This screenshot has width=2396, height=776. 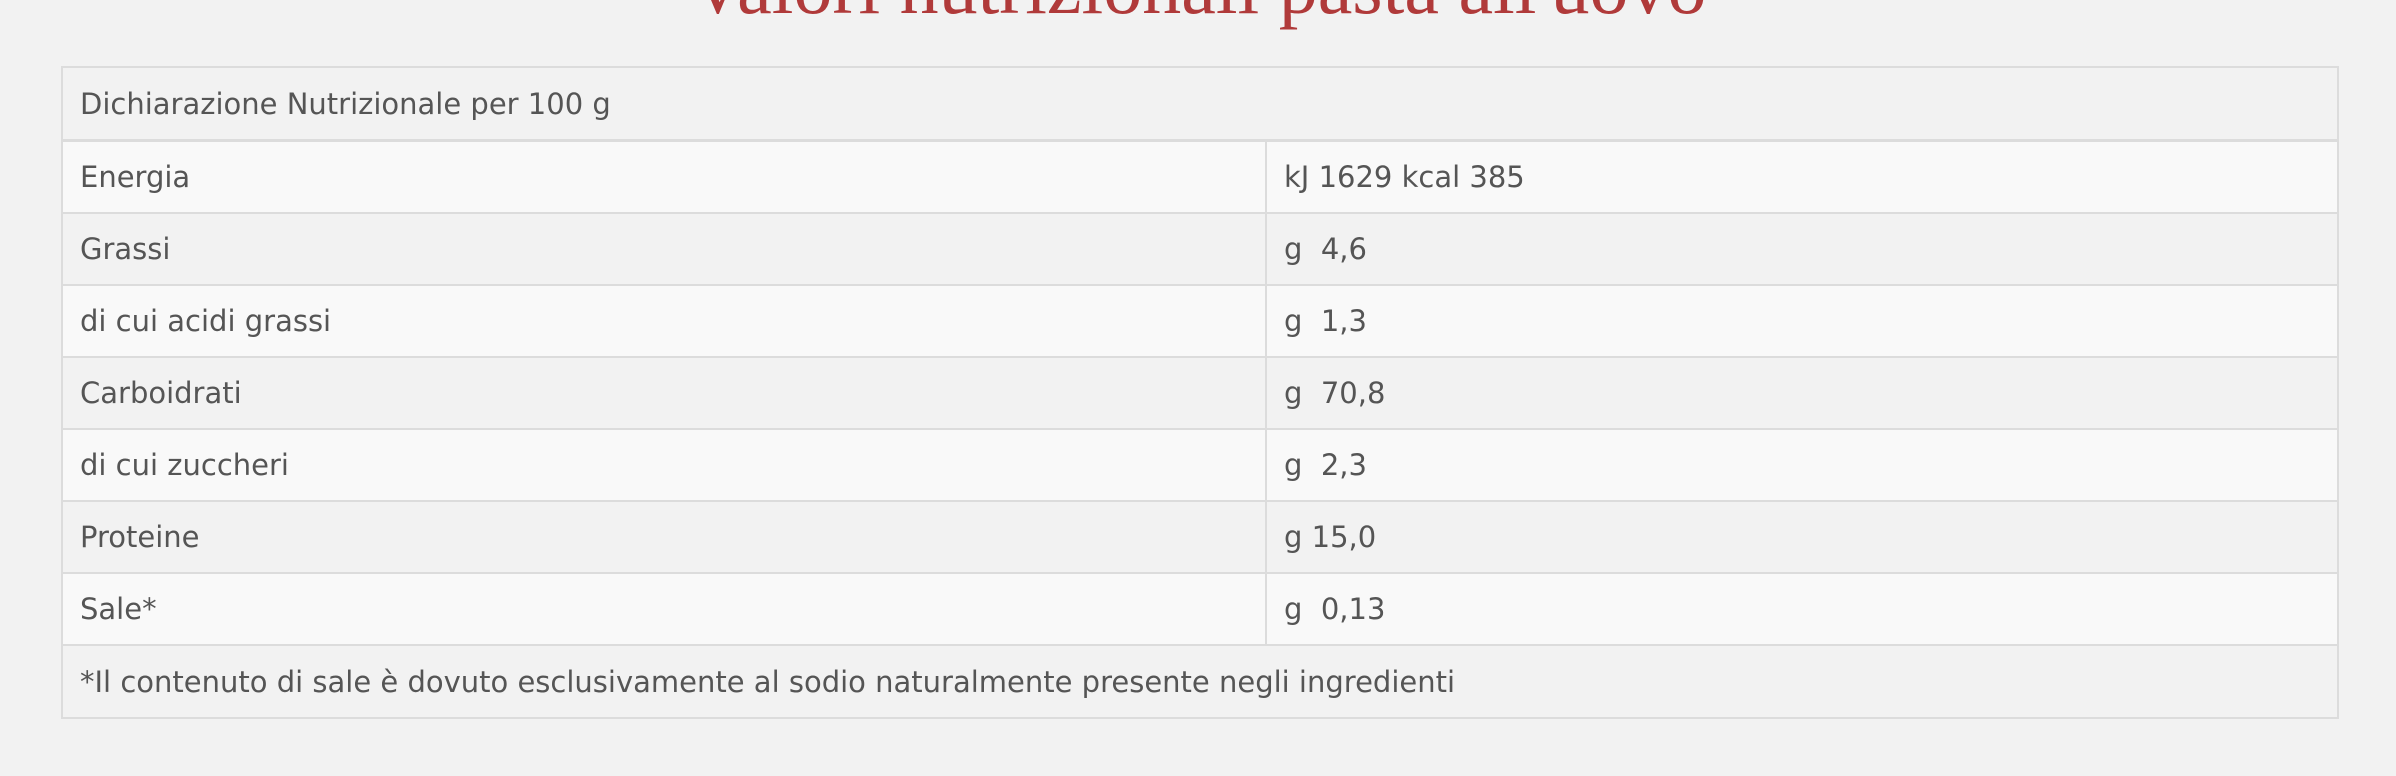 What do you see at coordinates (664, 249) in the screenshot?
I see `nutrient-name: Grassi` at bounding box center [664, 249].